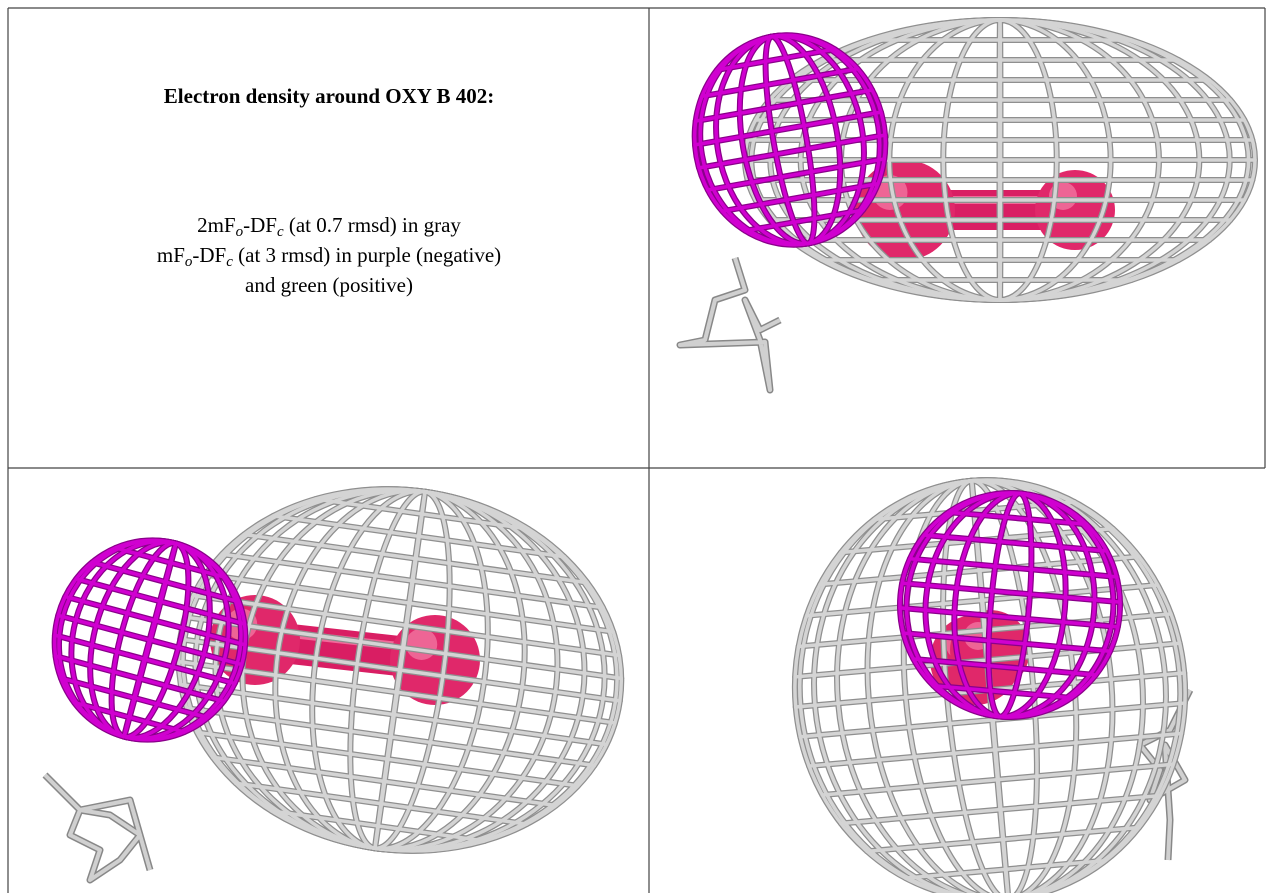  I want to click on text: 2mF, so click(216, 225).